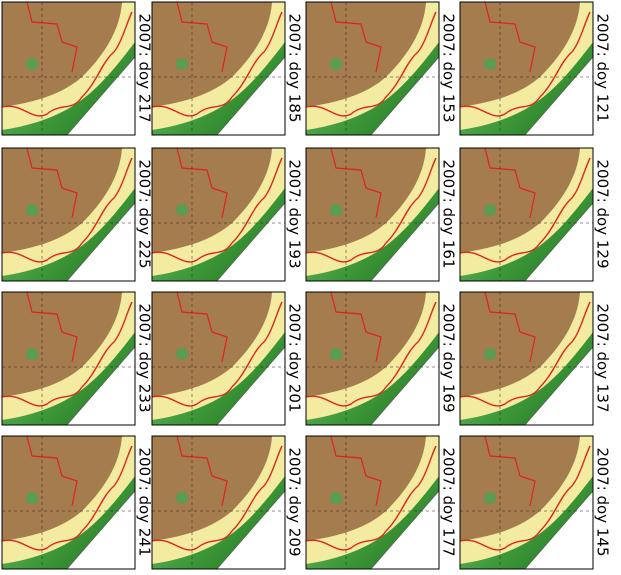 The width and height of the screenshot is (621, 575). Describe the element at coordinates (449, 214) in the screenshot. I see `panel-label: 2007: doy 161` at that location.